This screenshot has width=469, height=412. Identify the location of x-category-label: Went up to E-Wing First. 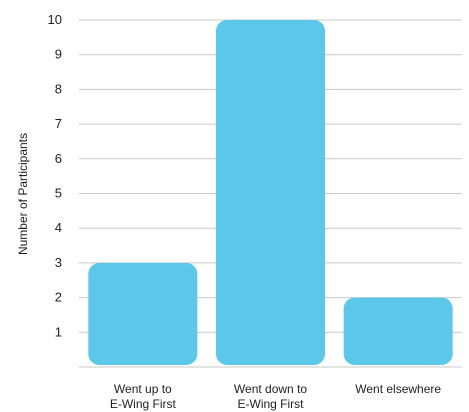
(143, 396).